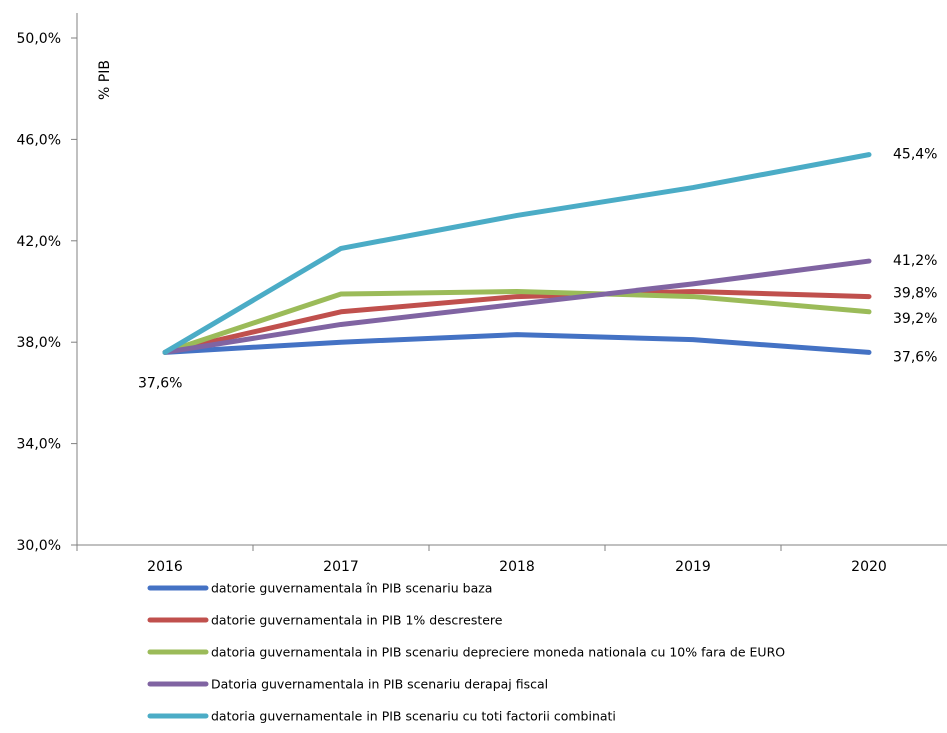  What do you see at coordinates (915, 294) in the screenshot?
I see `data-label: 39,8%` at bounding box center [915, 294].